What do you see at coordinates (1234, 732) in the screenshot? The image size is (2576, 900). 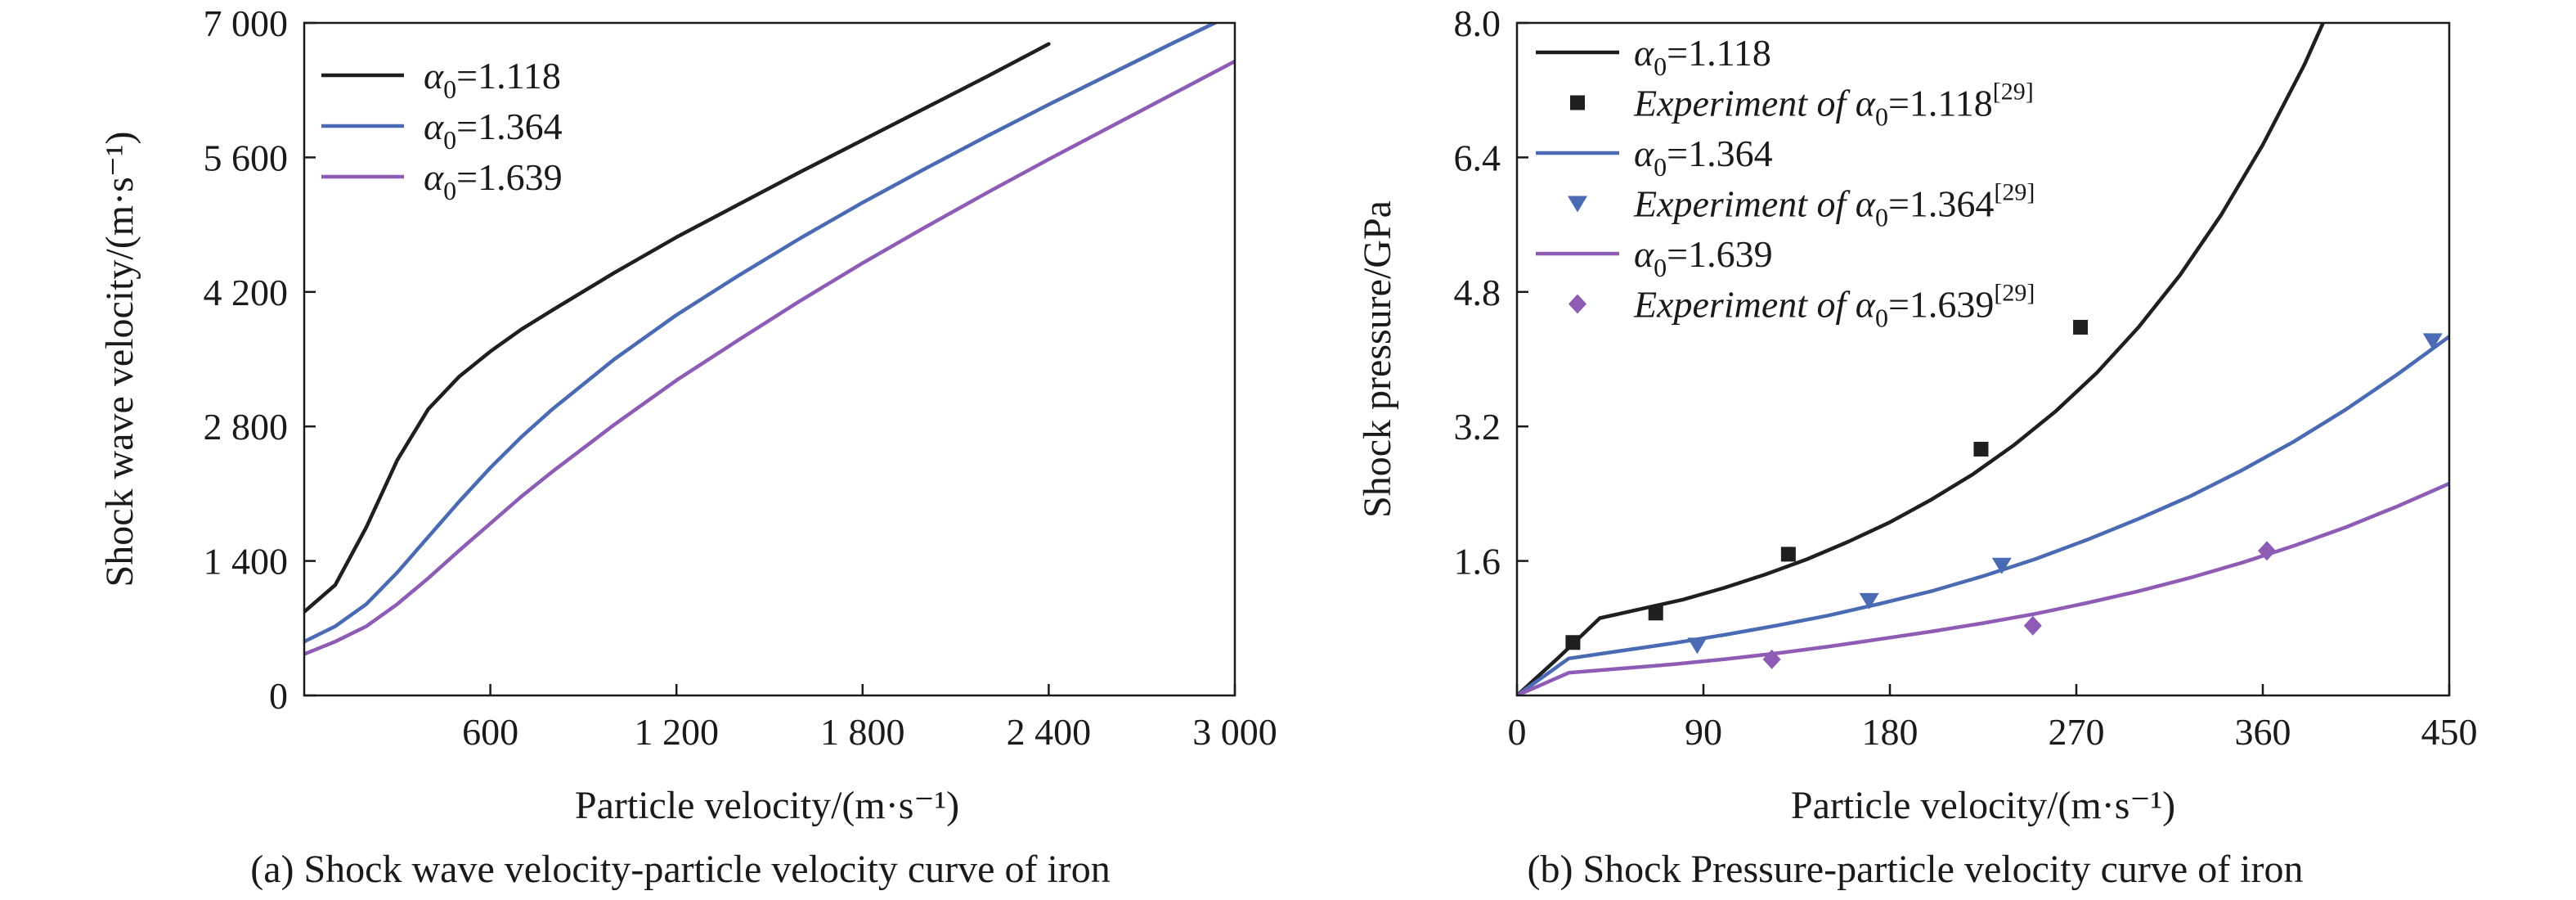 I see `x-tick-label: 3 000` at bounding box center [1234, 732].